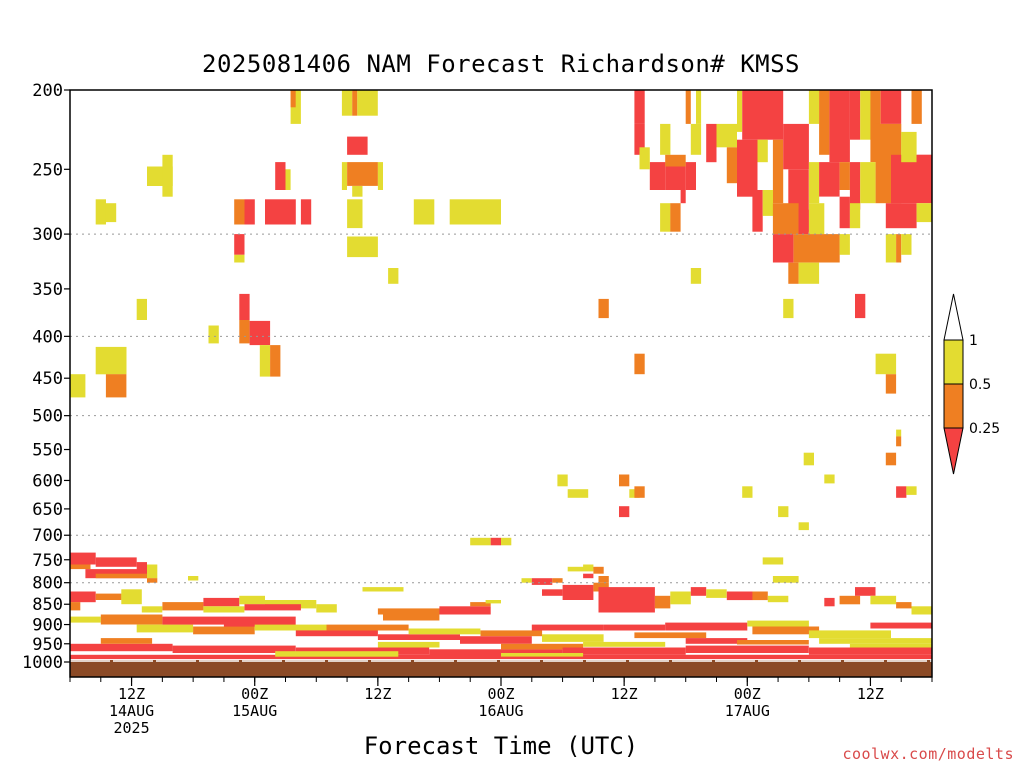  I want to click on colorbar-label: 0.25, so click(984, 429).